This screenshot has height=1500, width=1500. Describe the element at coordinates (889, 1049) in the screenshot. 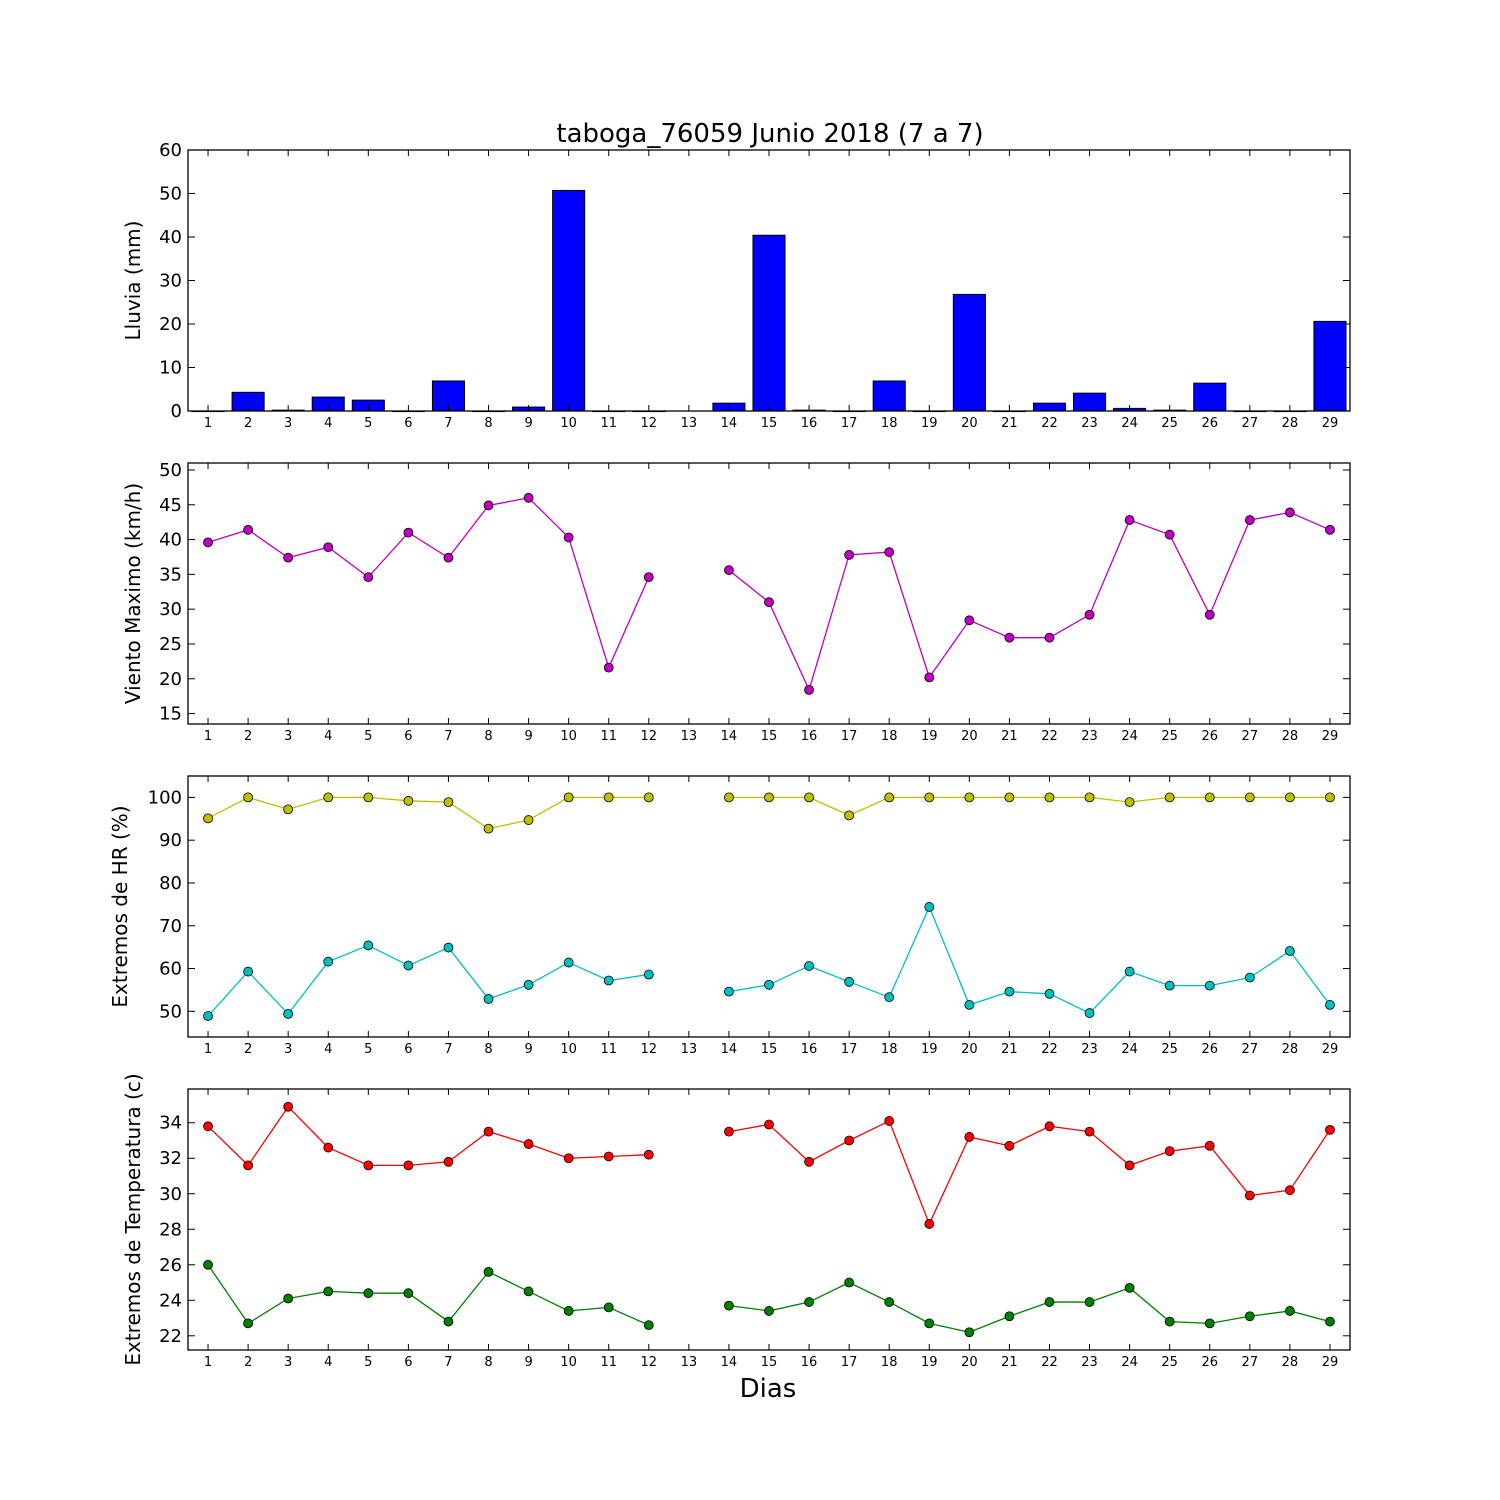

I see `x-tick-label: 18` at that location.